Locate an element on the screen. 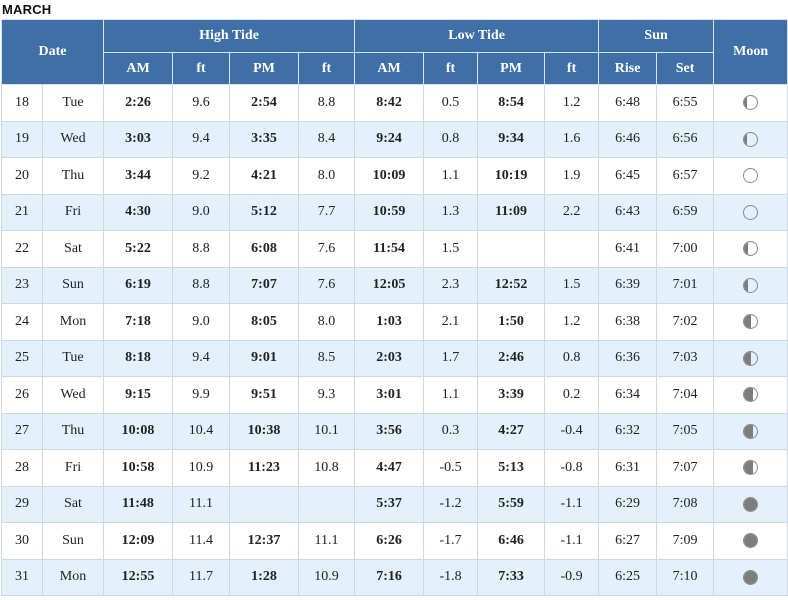 This screenshot has width=788, height=600. cell-high-pm-time: 2:54 is located at coordinates (264, 103).